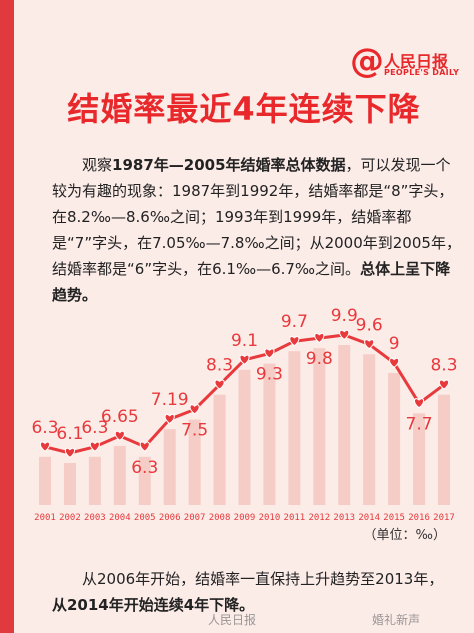 The image size is (474, 633). Describe the element at coordinates (44, 428) in the screenshot. I see `value-label-2001: 6.3` at that location.